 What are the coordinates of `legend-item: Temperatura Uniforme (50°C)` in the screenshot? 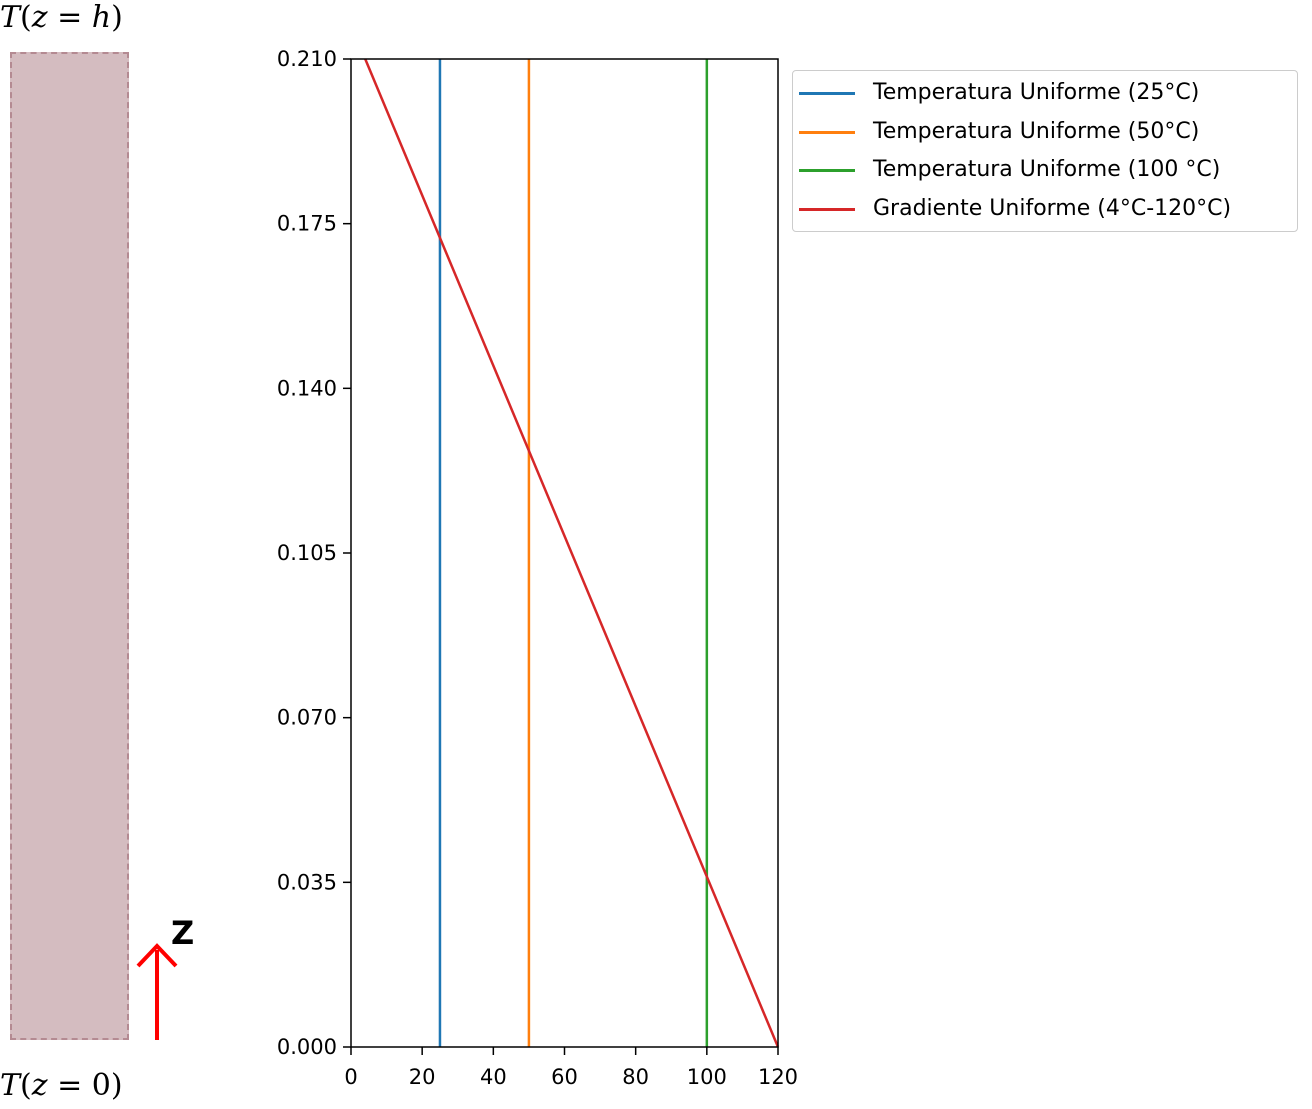 It's located at (1045, 132).